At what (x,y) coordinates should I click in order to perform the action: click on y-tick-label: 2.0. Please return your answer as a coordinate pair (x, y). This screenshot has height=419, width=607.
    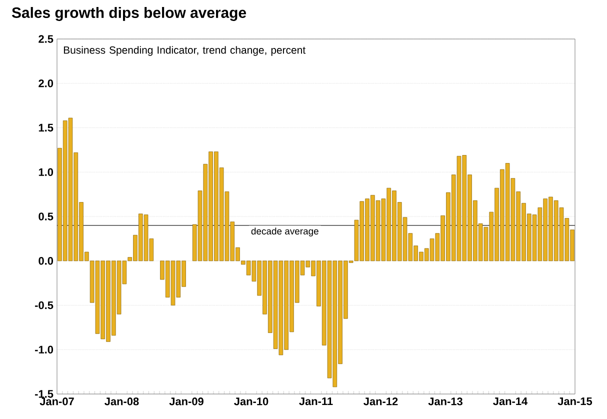
    Looking at the image, I should click on (46, 84).